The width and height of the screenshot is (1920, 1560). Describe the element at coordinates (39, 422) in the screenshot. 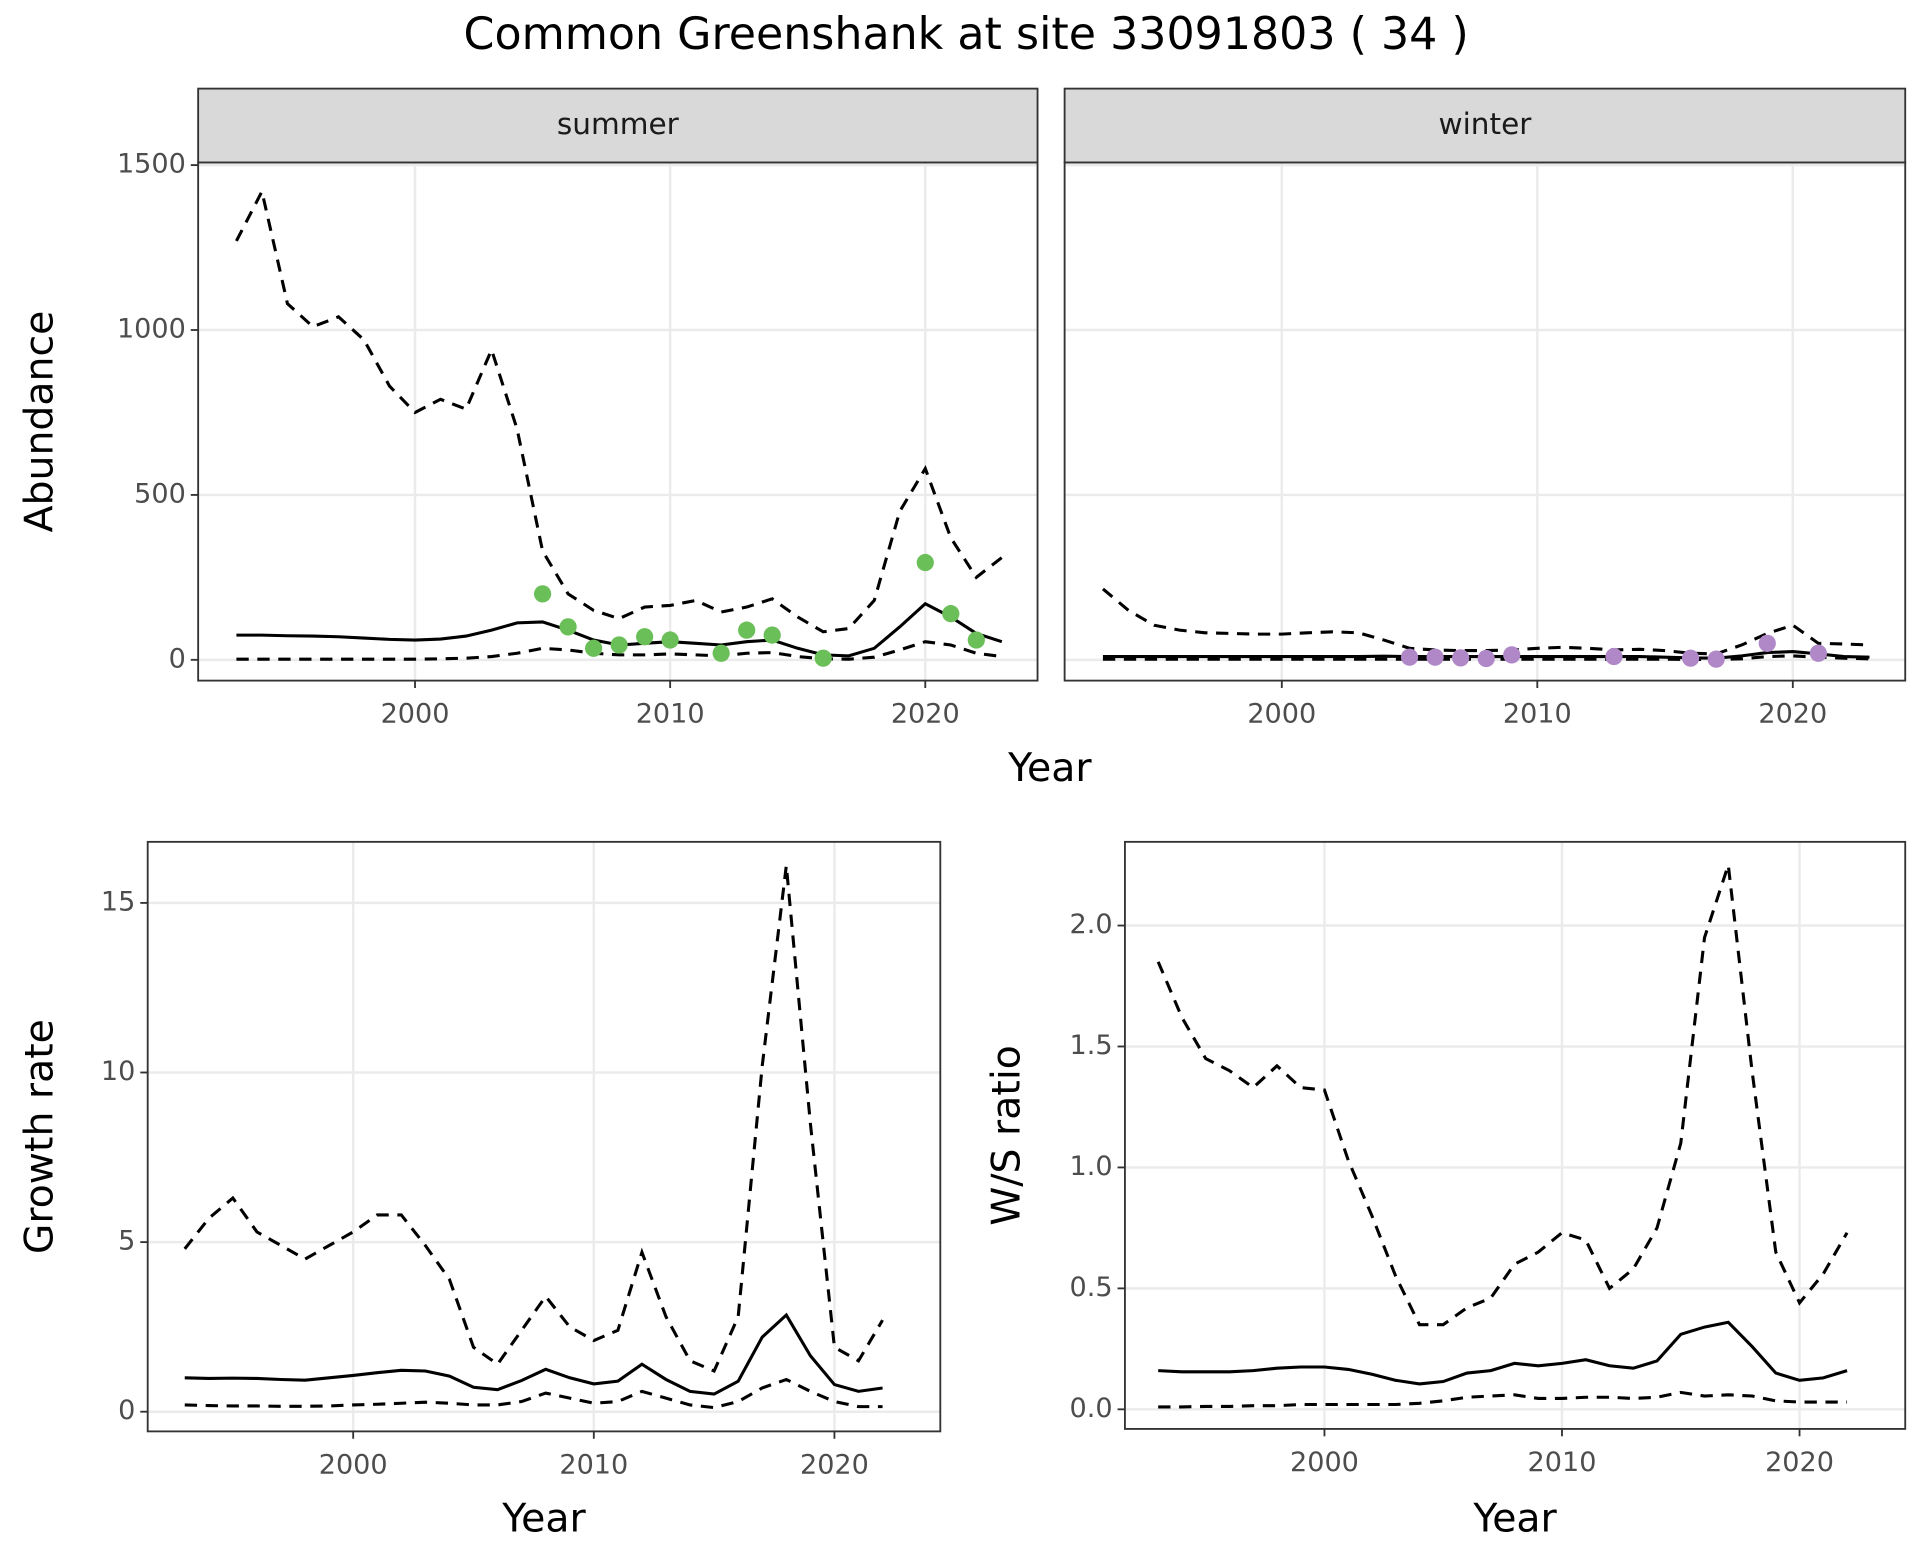

I see `y-axis-title: Abundance` at that location.